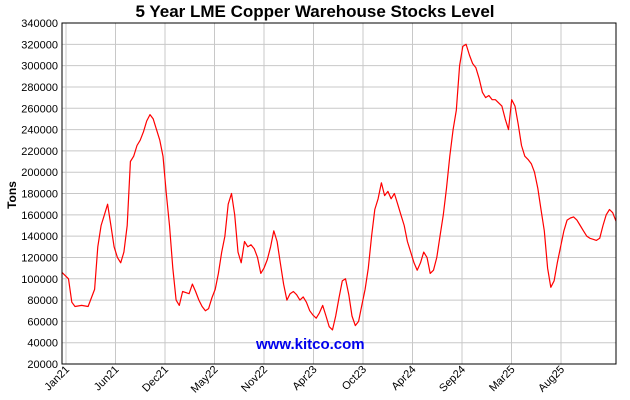 The image size is (630, 400). What do you see at coordinates (39, 109) in the screenshot?
I see `y-tick-label: 260000` at bounding box center [39, 109].